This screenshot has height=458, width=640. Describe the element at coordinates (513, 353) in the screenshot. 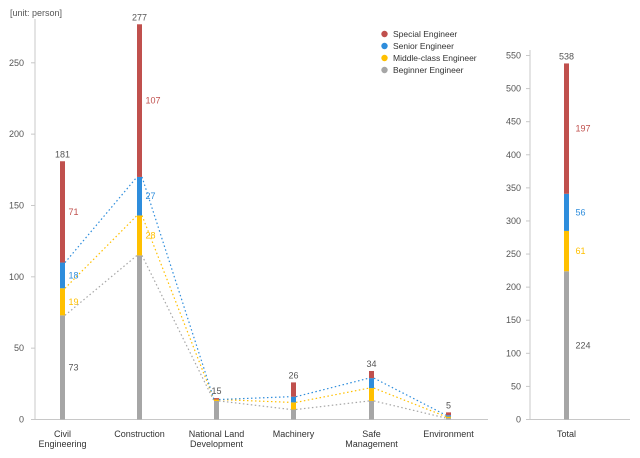

I see `total-y-tick-label: 100` at that location.